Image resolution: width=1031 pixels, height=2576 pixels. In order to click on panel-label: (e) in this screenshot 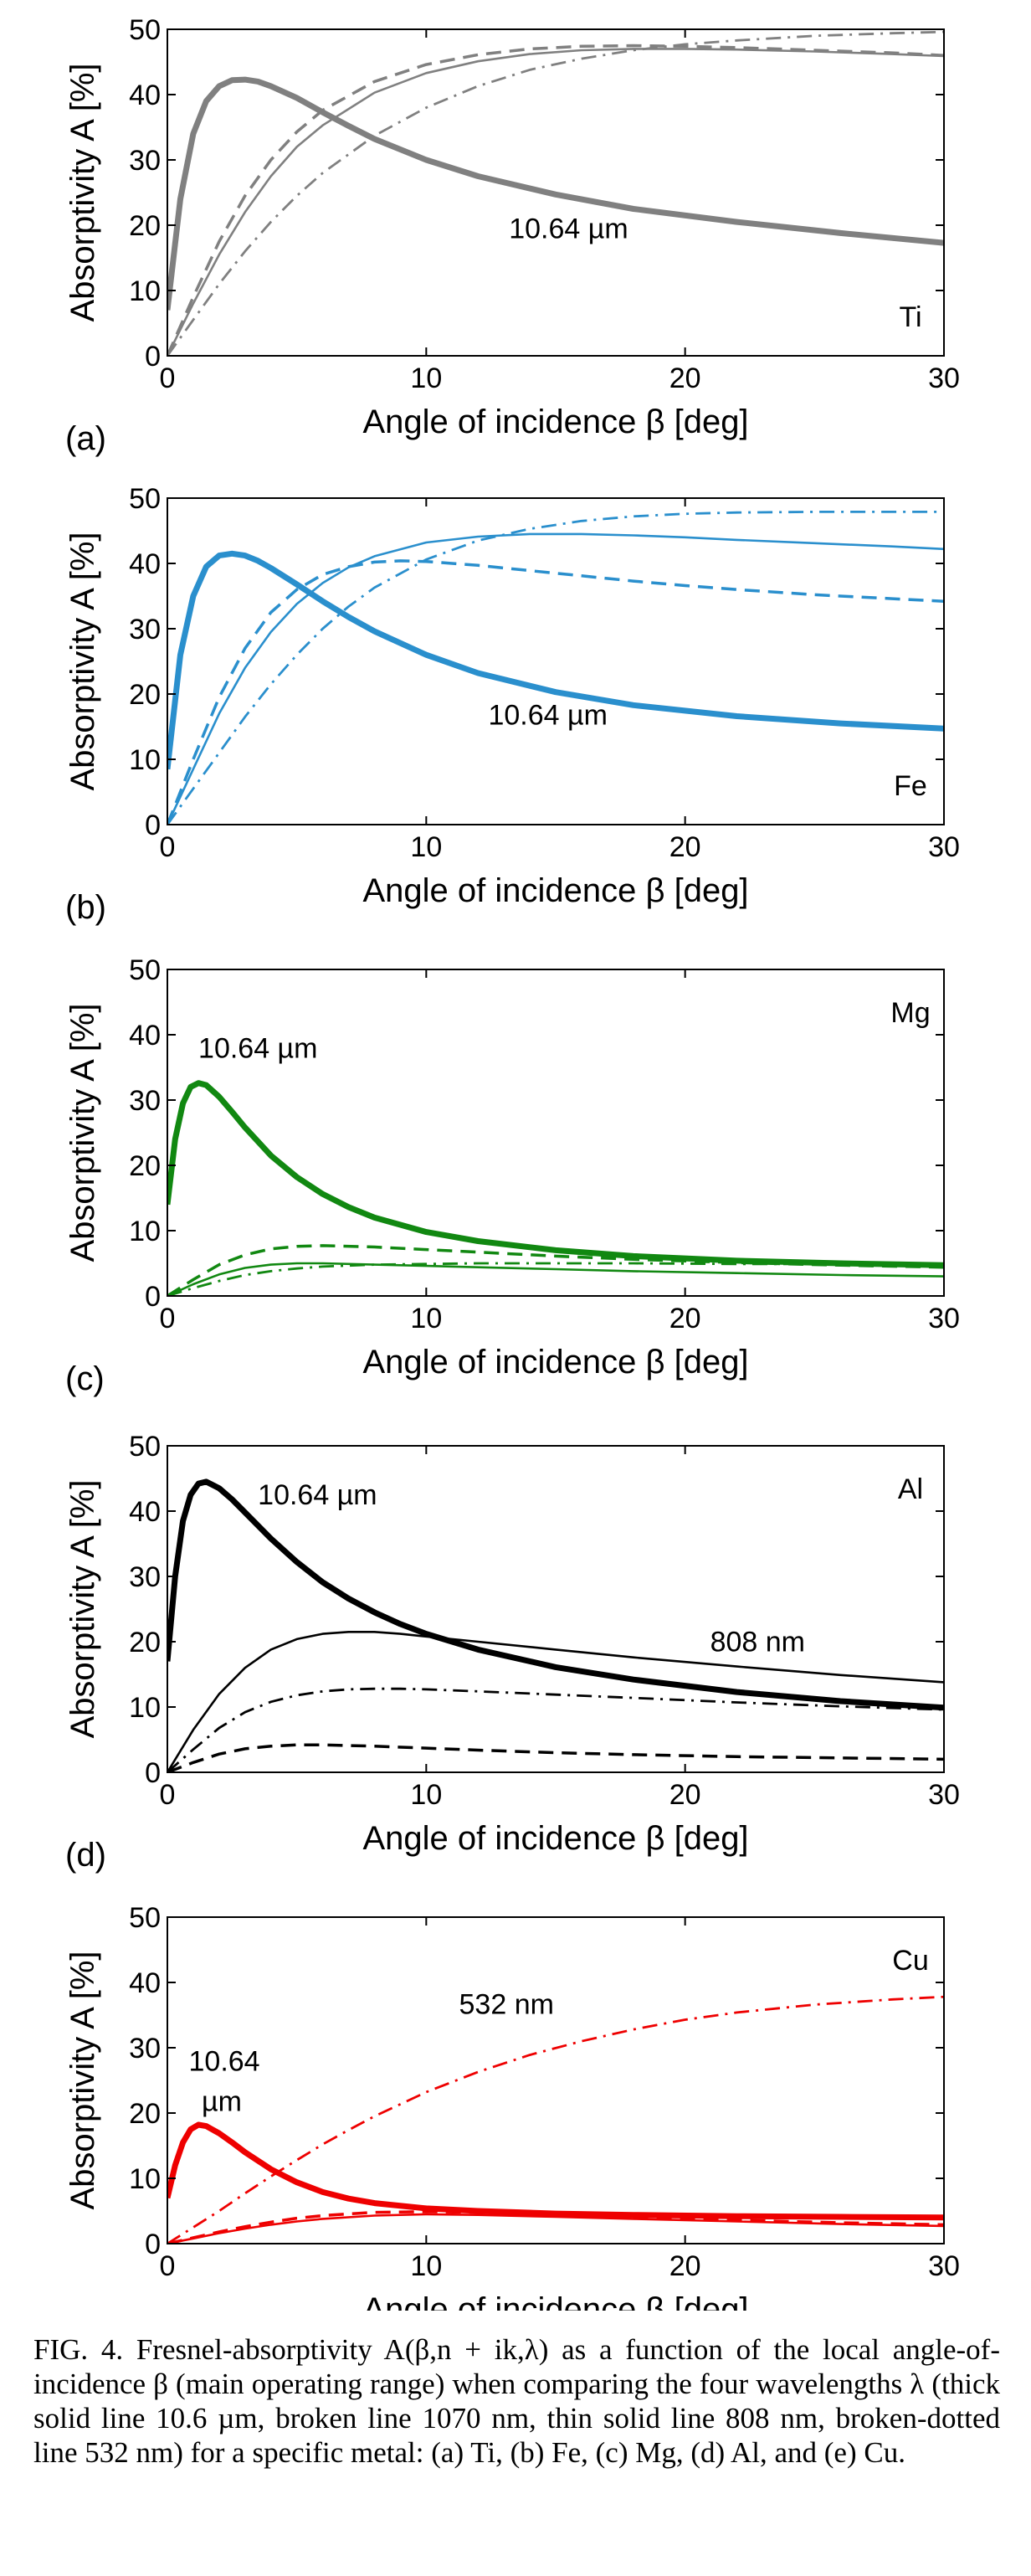, I will do `click(85, 2310)`.